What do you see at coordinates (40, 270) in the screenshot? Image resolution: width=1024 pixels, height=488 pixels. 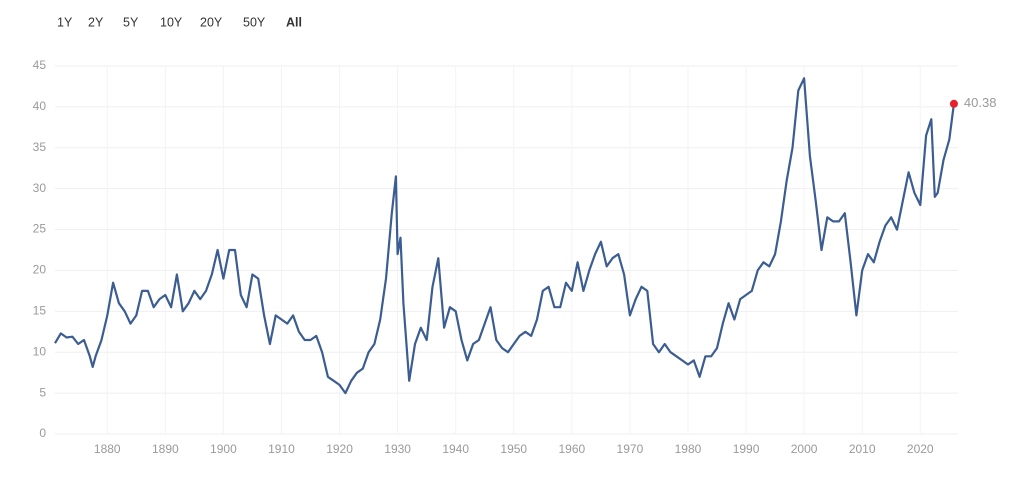 I see `y-tick-label: 20` at bounding box center [40, 270].